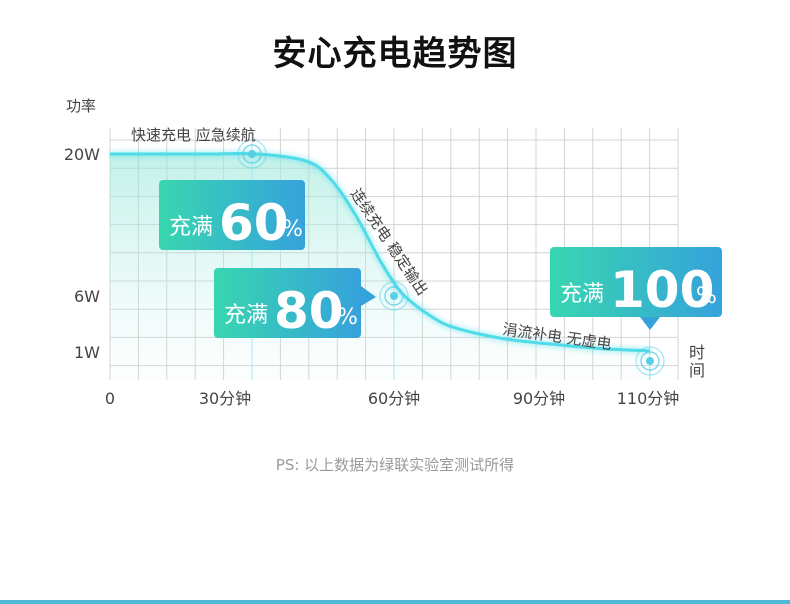  Describe the element at coordinates (110, 398) in the screenshot. I see `x-tick-label: 0` at that location.